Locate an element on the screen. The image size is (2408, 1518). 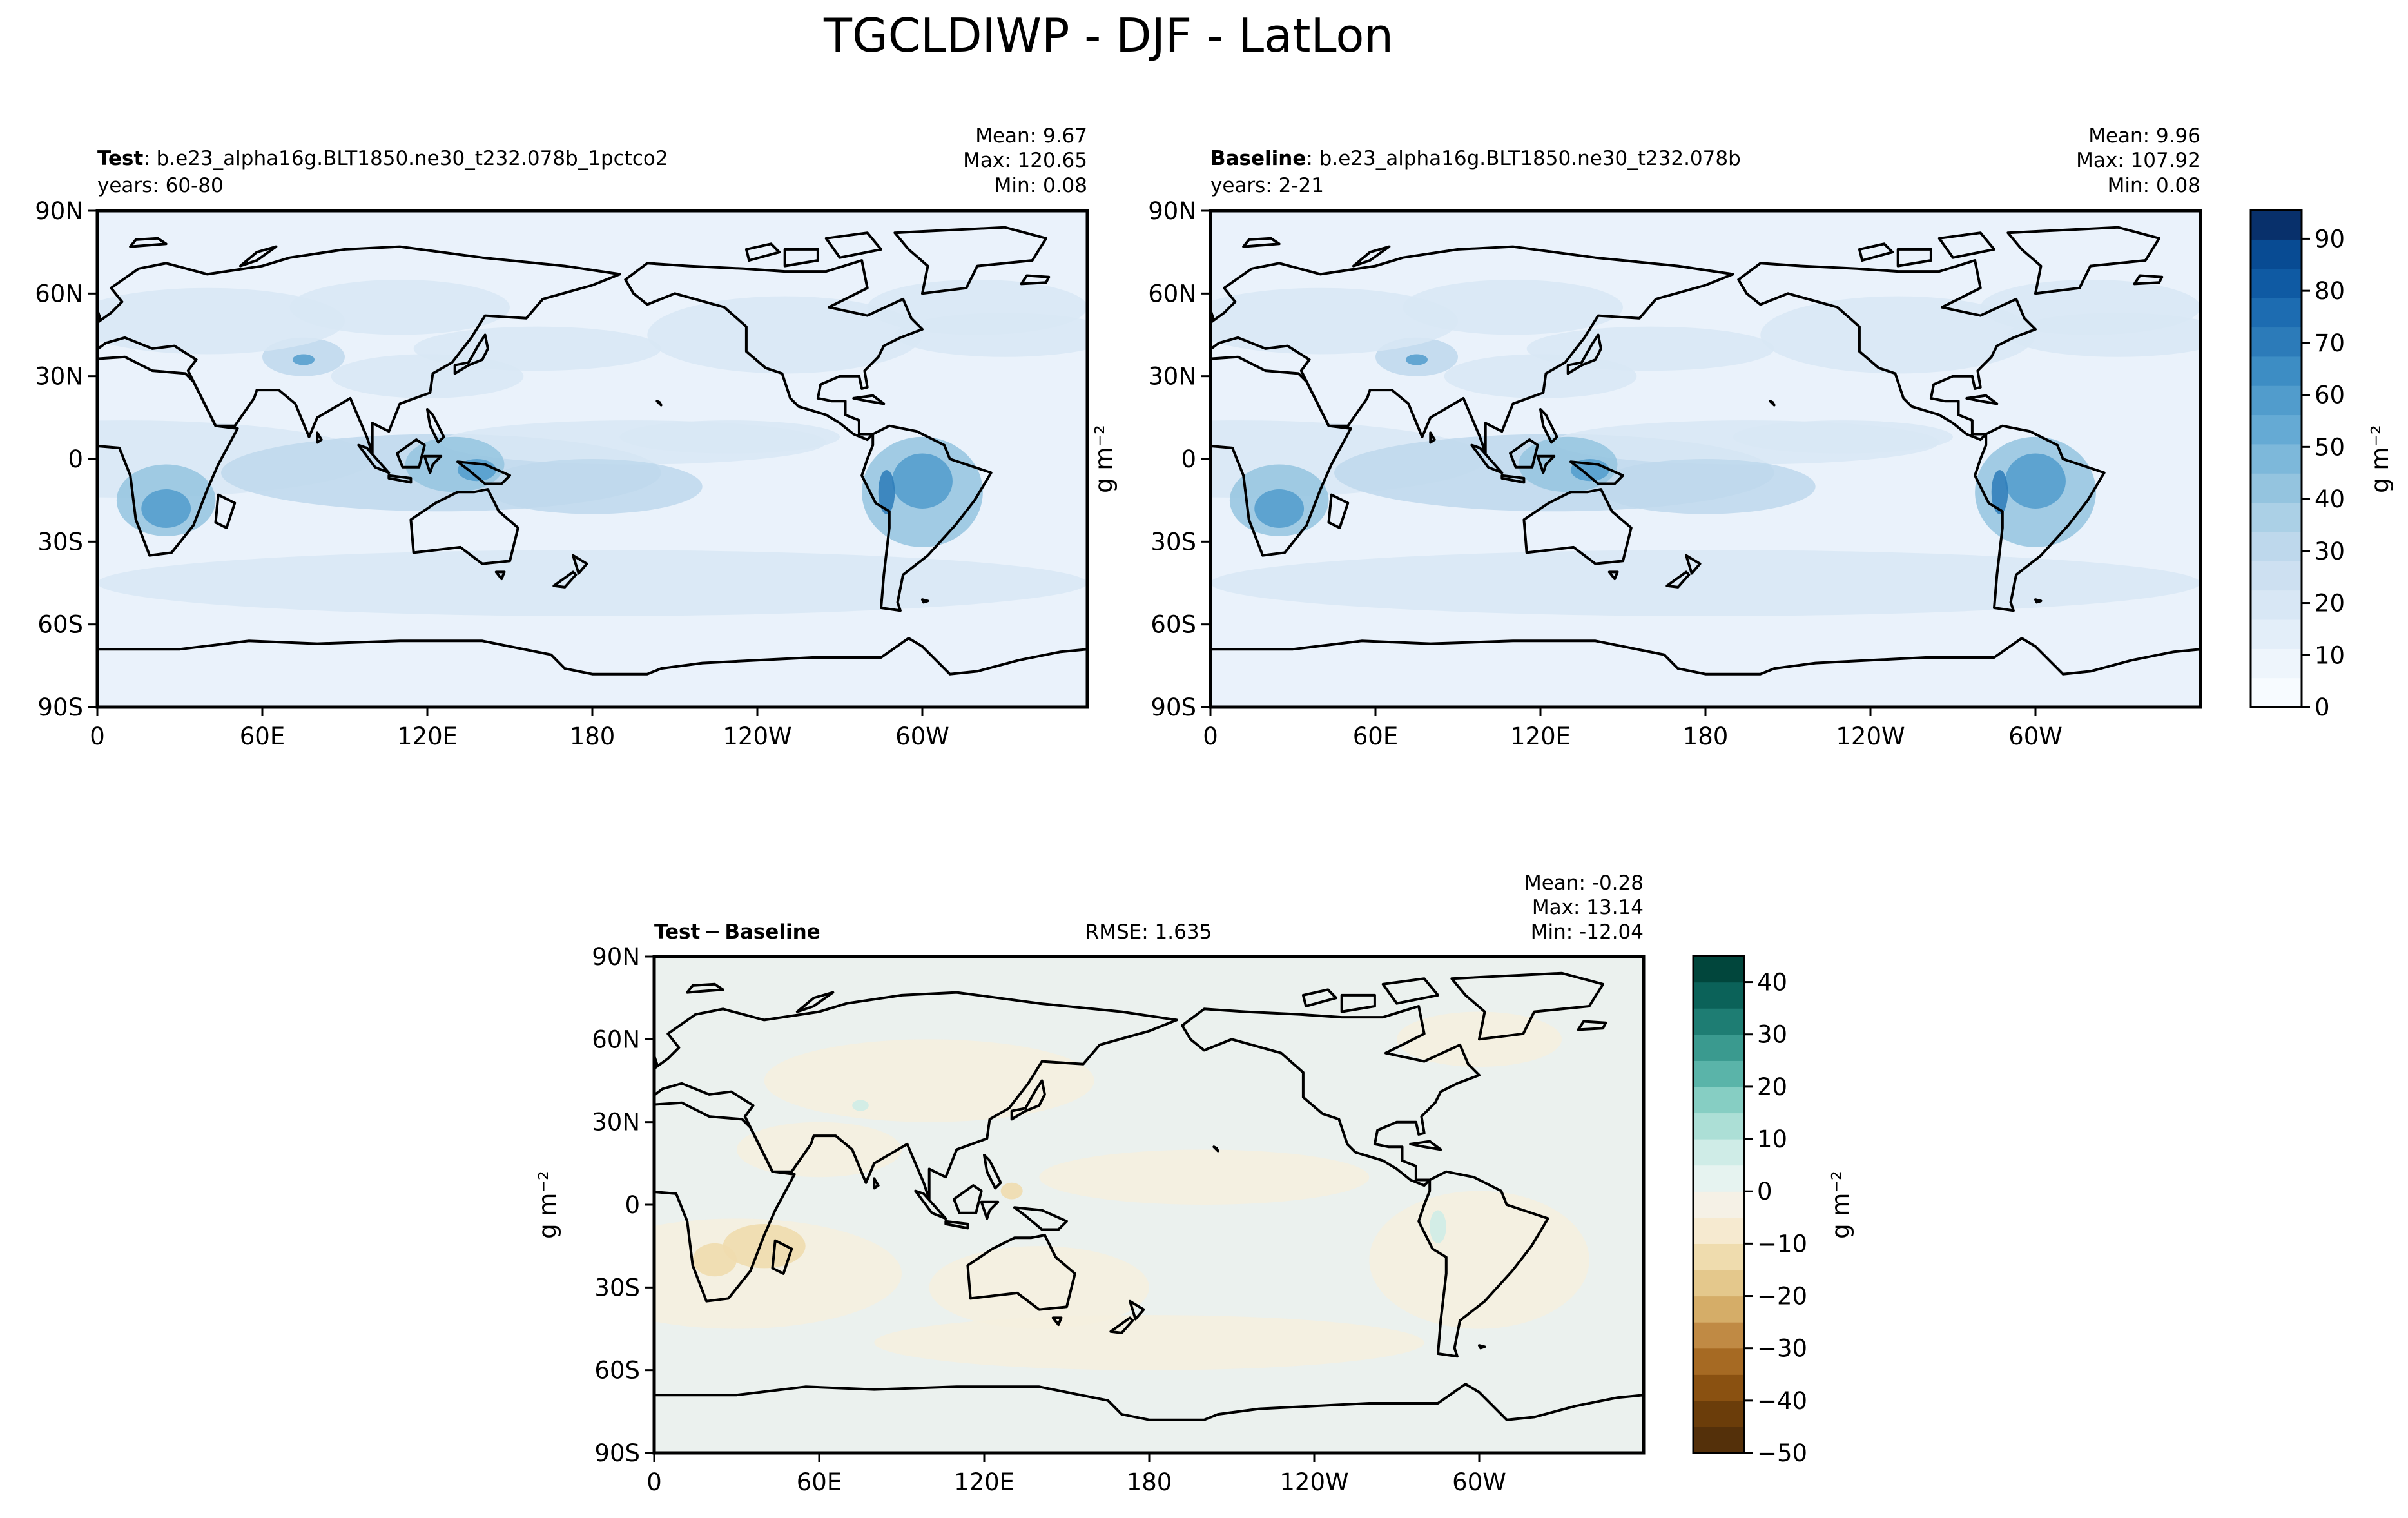
coastline-new-guinea is located at coordinates (1040, 1218).